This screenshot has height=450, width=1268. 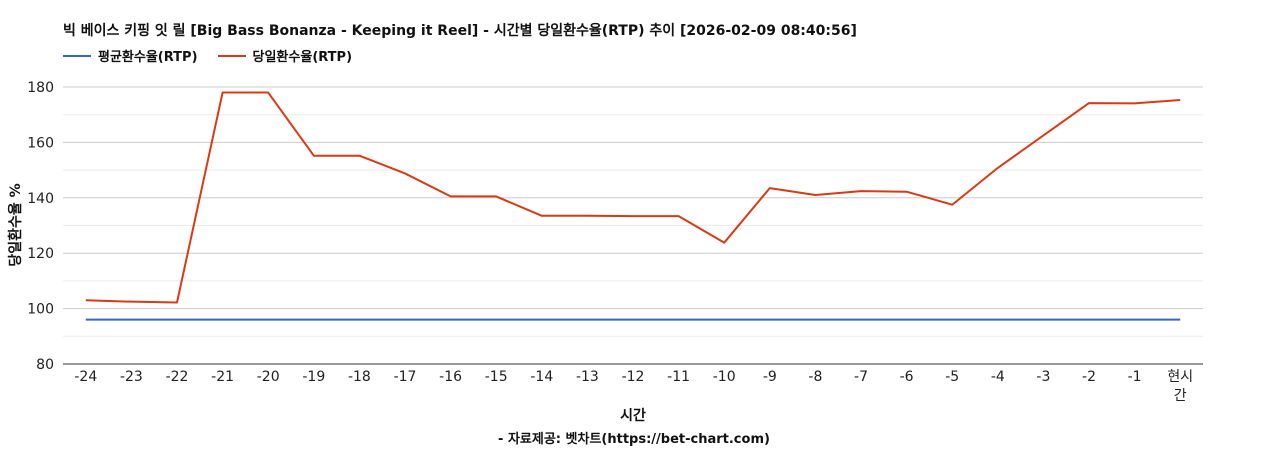 I want to click on x-tick-label: -9, so click(x=770, y=377).